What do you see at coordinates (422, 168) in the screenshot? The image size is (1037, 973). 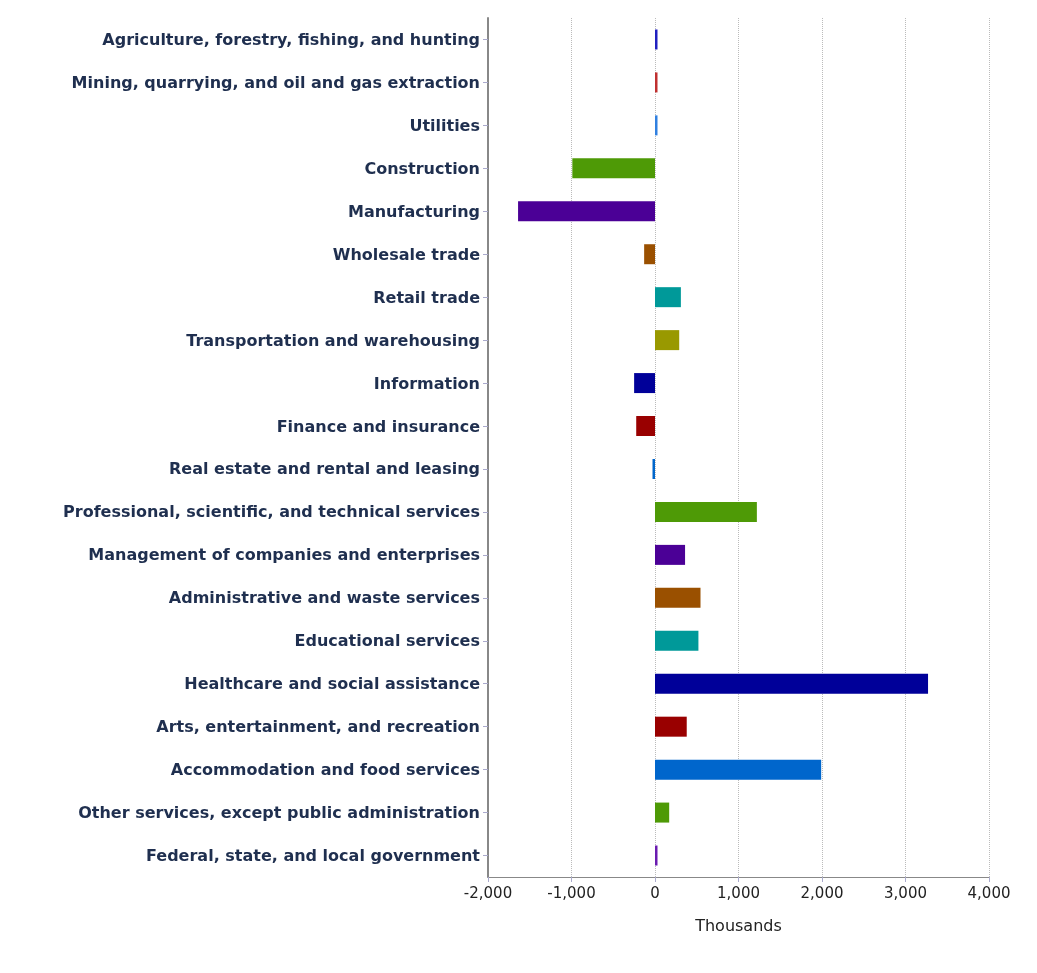 I see `y-tick-label: Construction` at bounding box center [422, 168].